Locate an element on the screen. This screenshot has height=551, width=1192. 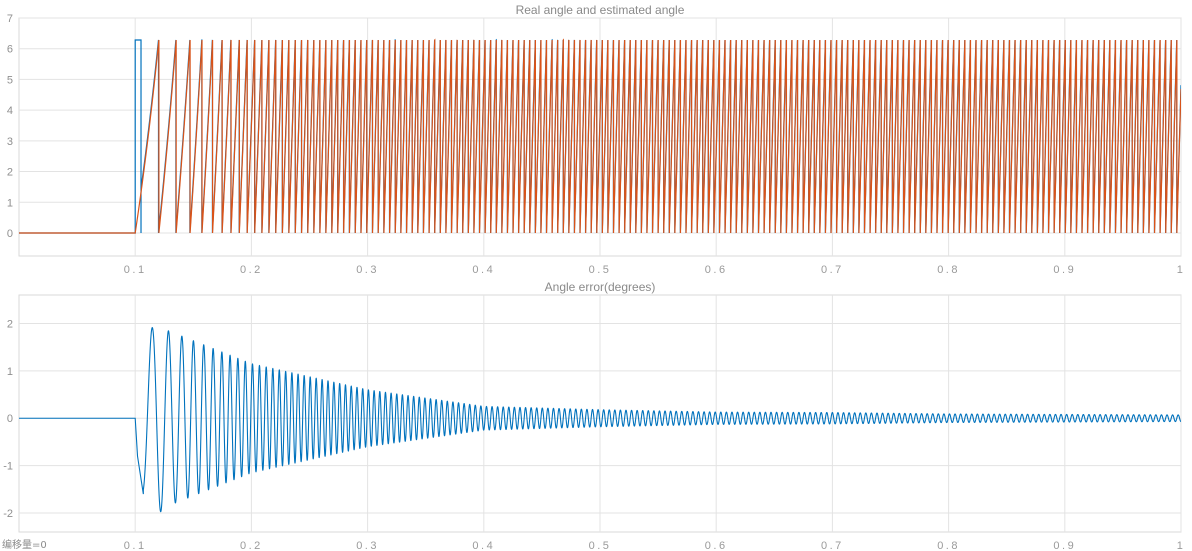
footer-status-text: 编移量=0 is located at coordinates (24, 545).